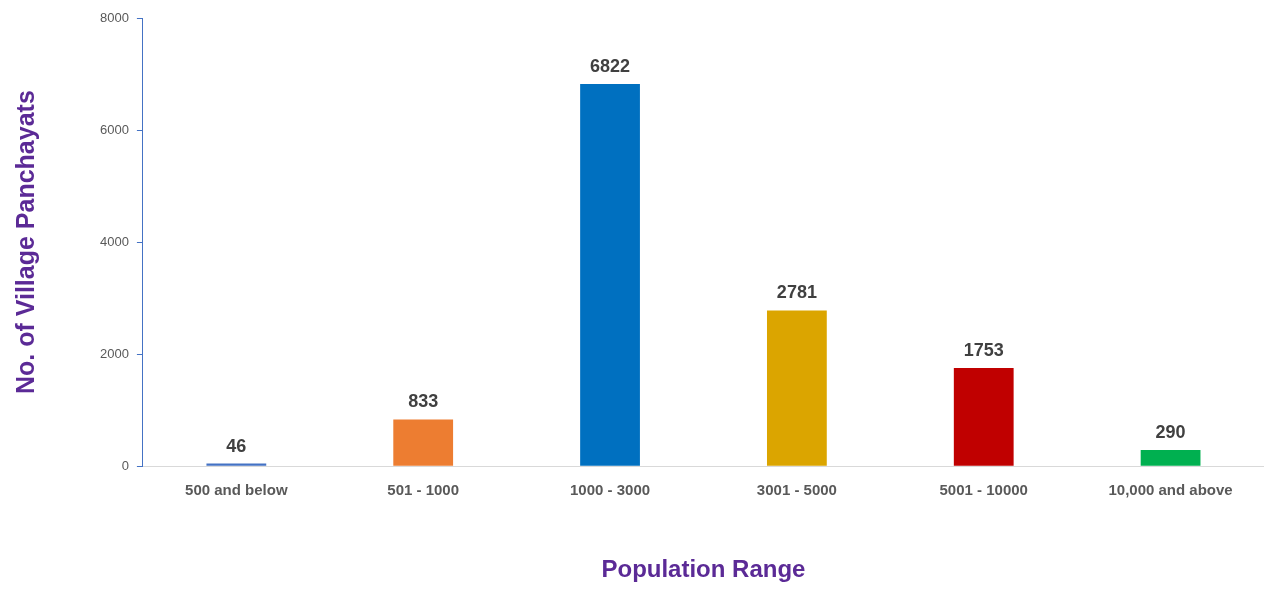  What do you see at coordinates (983, 349) in the screenshot?
I see `data-label: 1753` at bounding box center [983, 349].